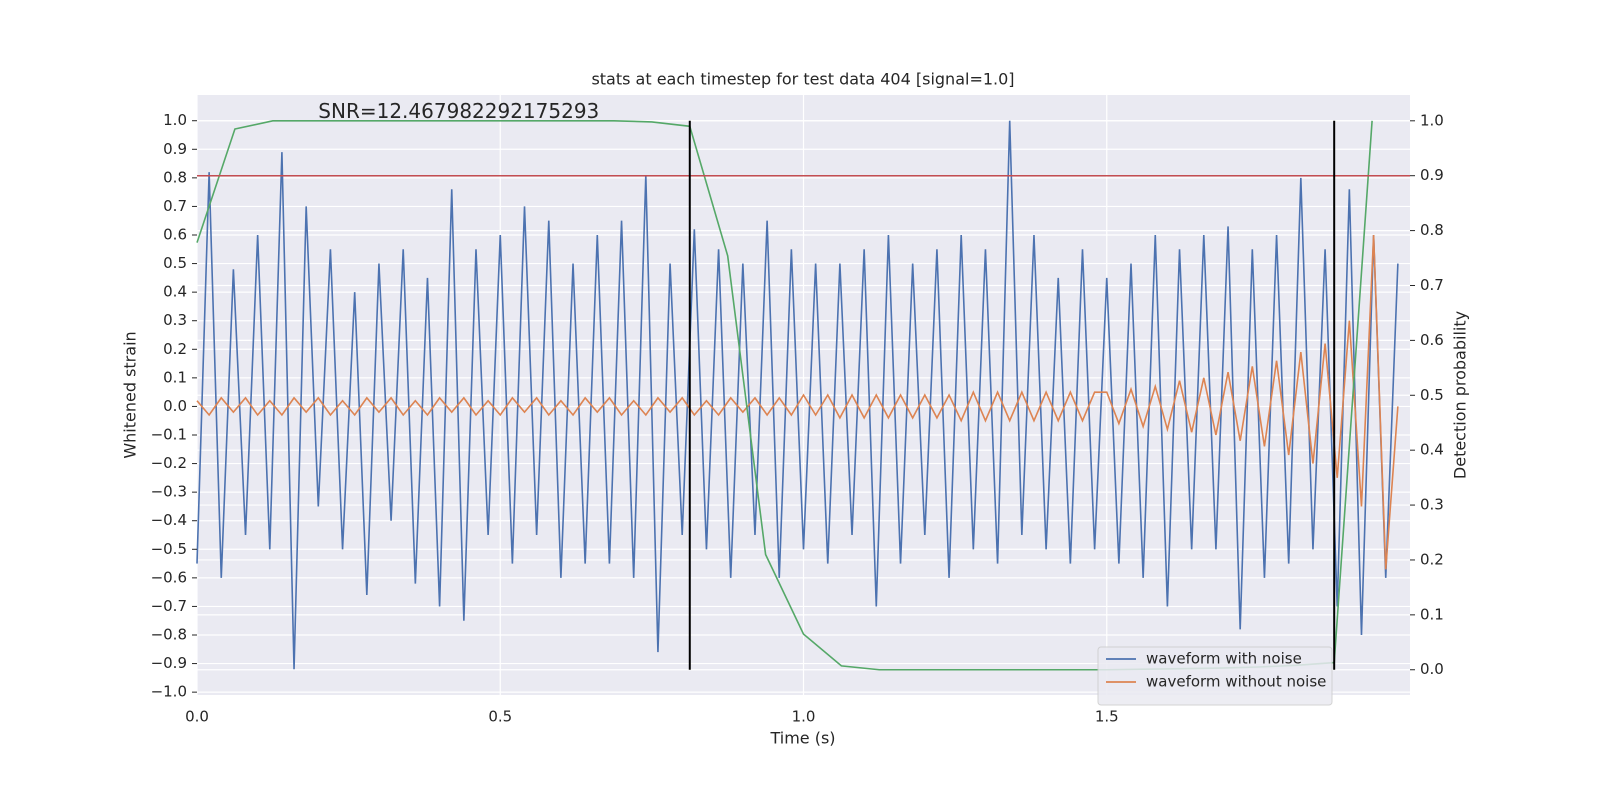 Image resolution: width=1600 pixels, height=804 pixels. What do you see at coordinates (175, 263) in the screenshot?
I see `y-tick-label: 0.5` at bounding box center [175, 263].